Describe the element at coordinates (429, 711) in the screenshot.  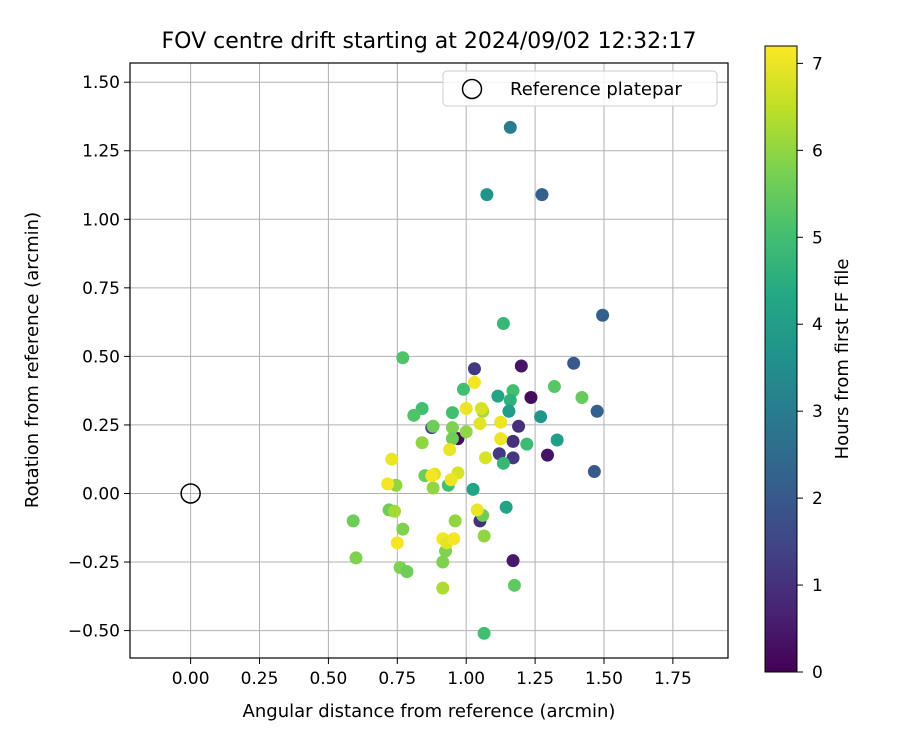
I see `x-axis-label: Angular distance from reference (arcmin)` at that location.